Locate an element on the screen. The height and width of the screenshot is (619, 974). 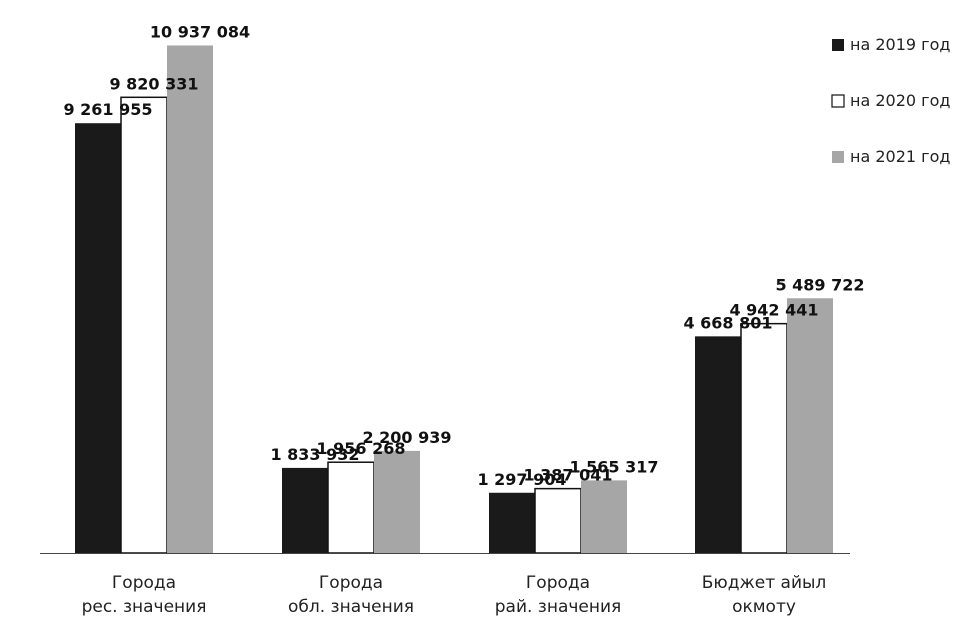
value-label-4-series-1: 4 668 801 is located at coordinates (727, 322).